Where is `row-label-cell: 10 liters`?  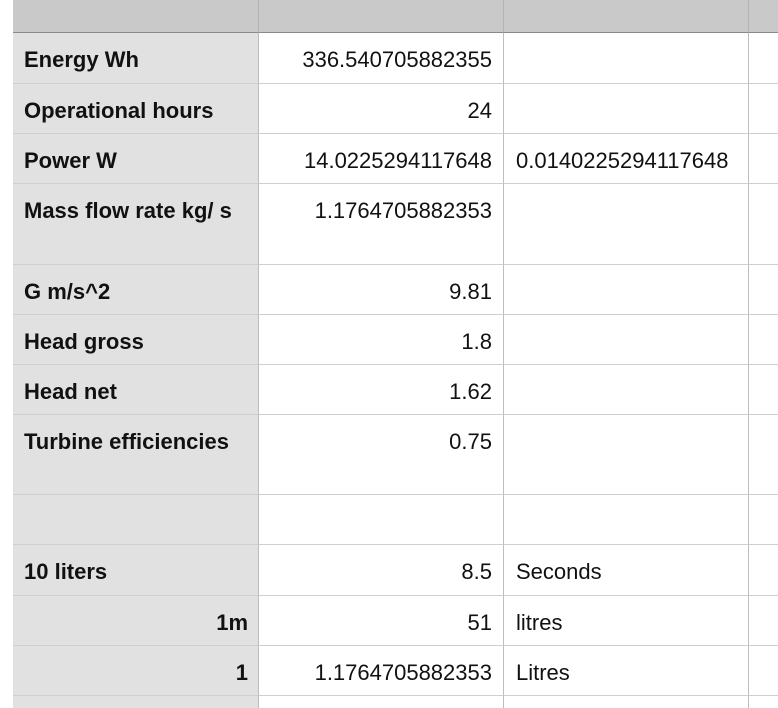
row-label-cell: 10 liters is located at coordinates (136, 570).